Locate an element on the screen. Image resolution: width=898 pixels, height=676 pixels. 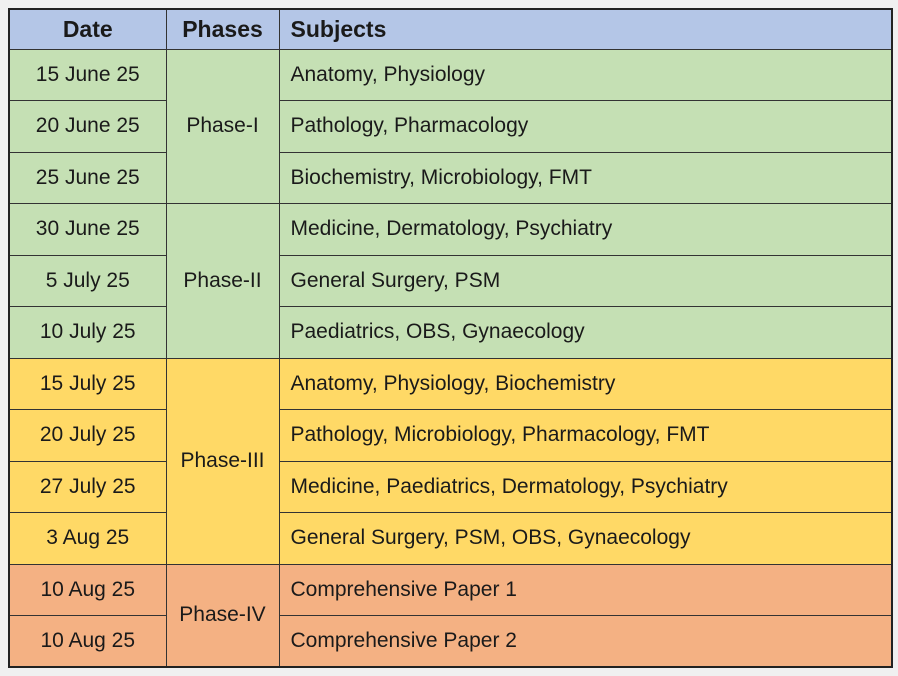
table-row: 10 Aug 25 Comprehensive Paper 2 is located at coordinates (450, 641).